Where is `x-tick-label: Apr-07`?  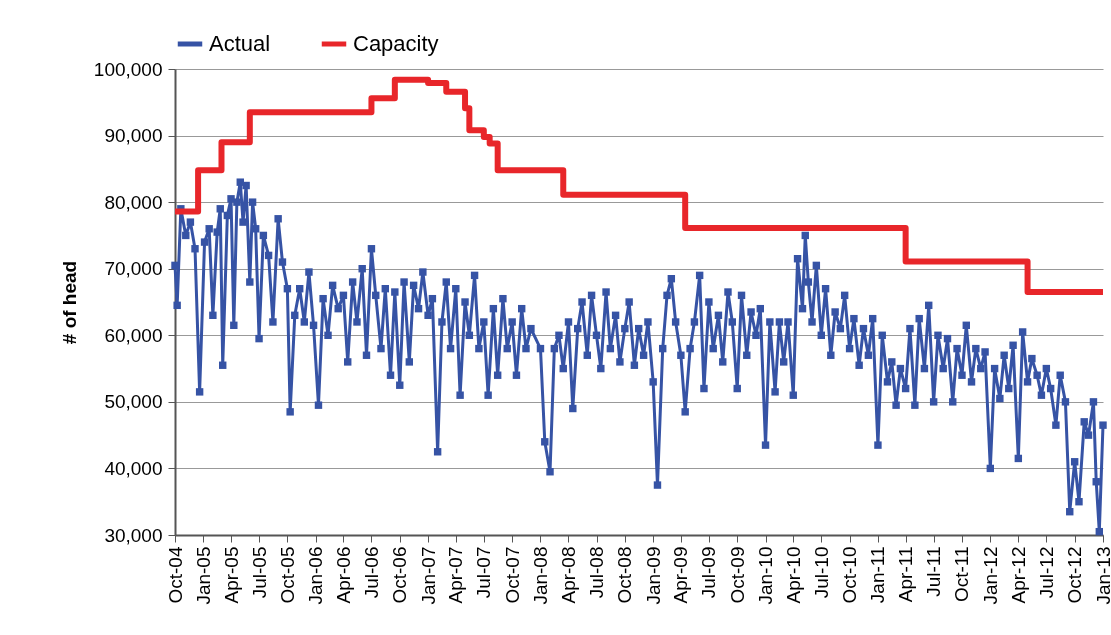
x-tick-label: Apr-07 is located at coordinates (456, 575).